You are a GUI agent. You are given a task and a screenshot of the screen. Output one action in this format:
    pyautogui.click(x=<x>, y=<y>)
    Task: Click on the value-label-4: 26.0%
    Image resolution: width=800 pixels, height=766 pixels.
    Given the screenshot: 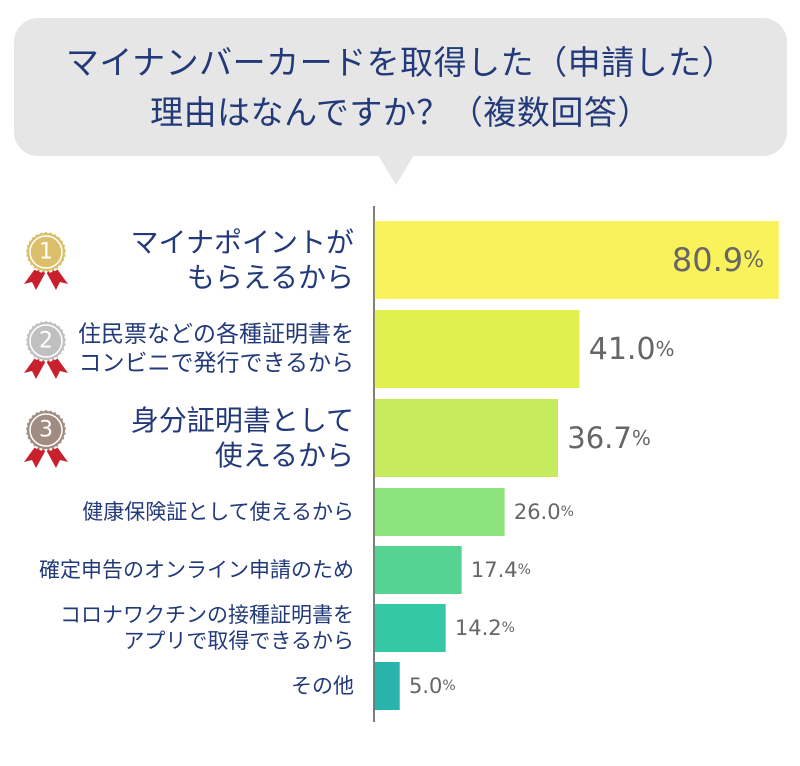 What is the action you would take?
    pyautogui.click(x=544, y=512)
    